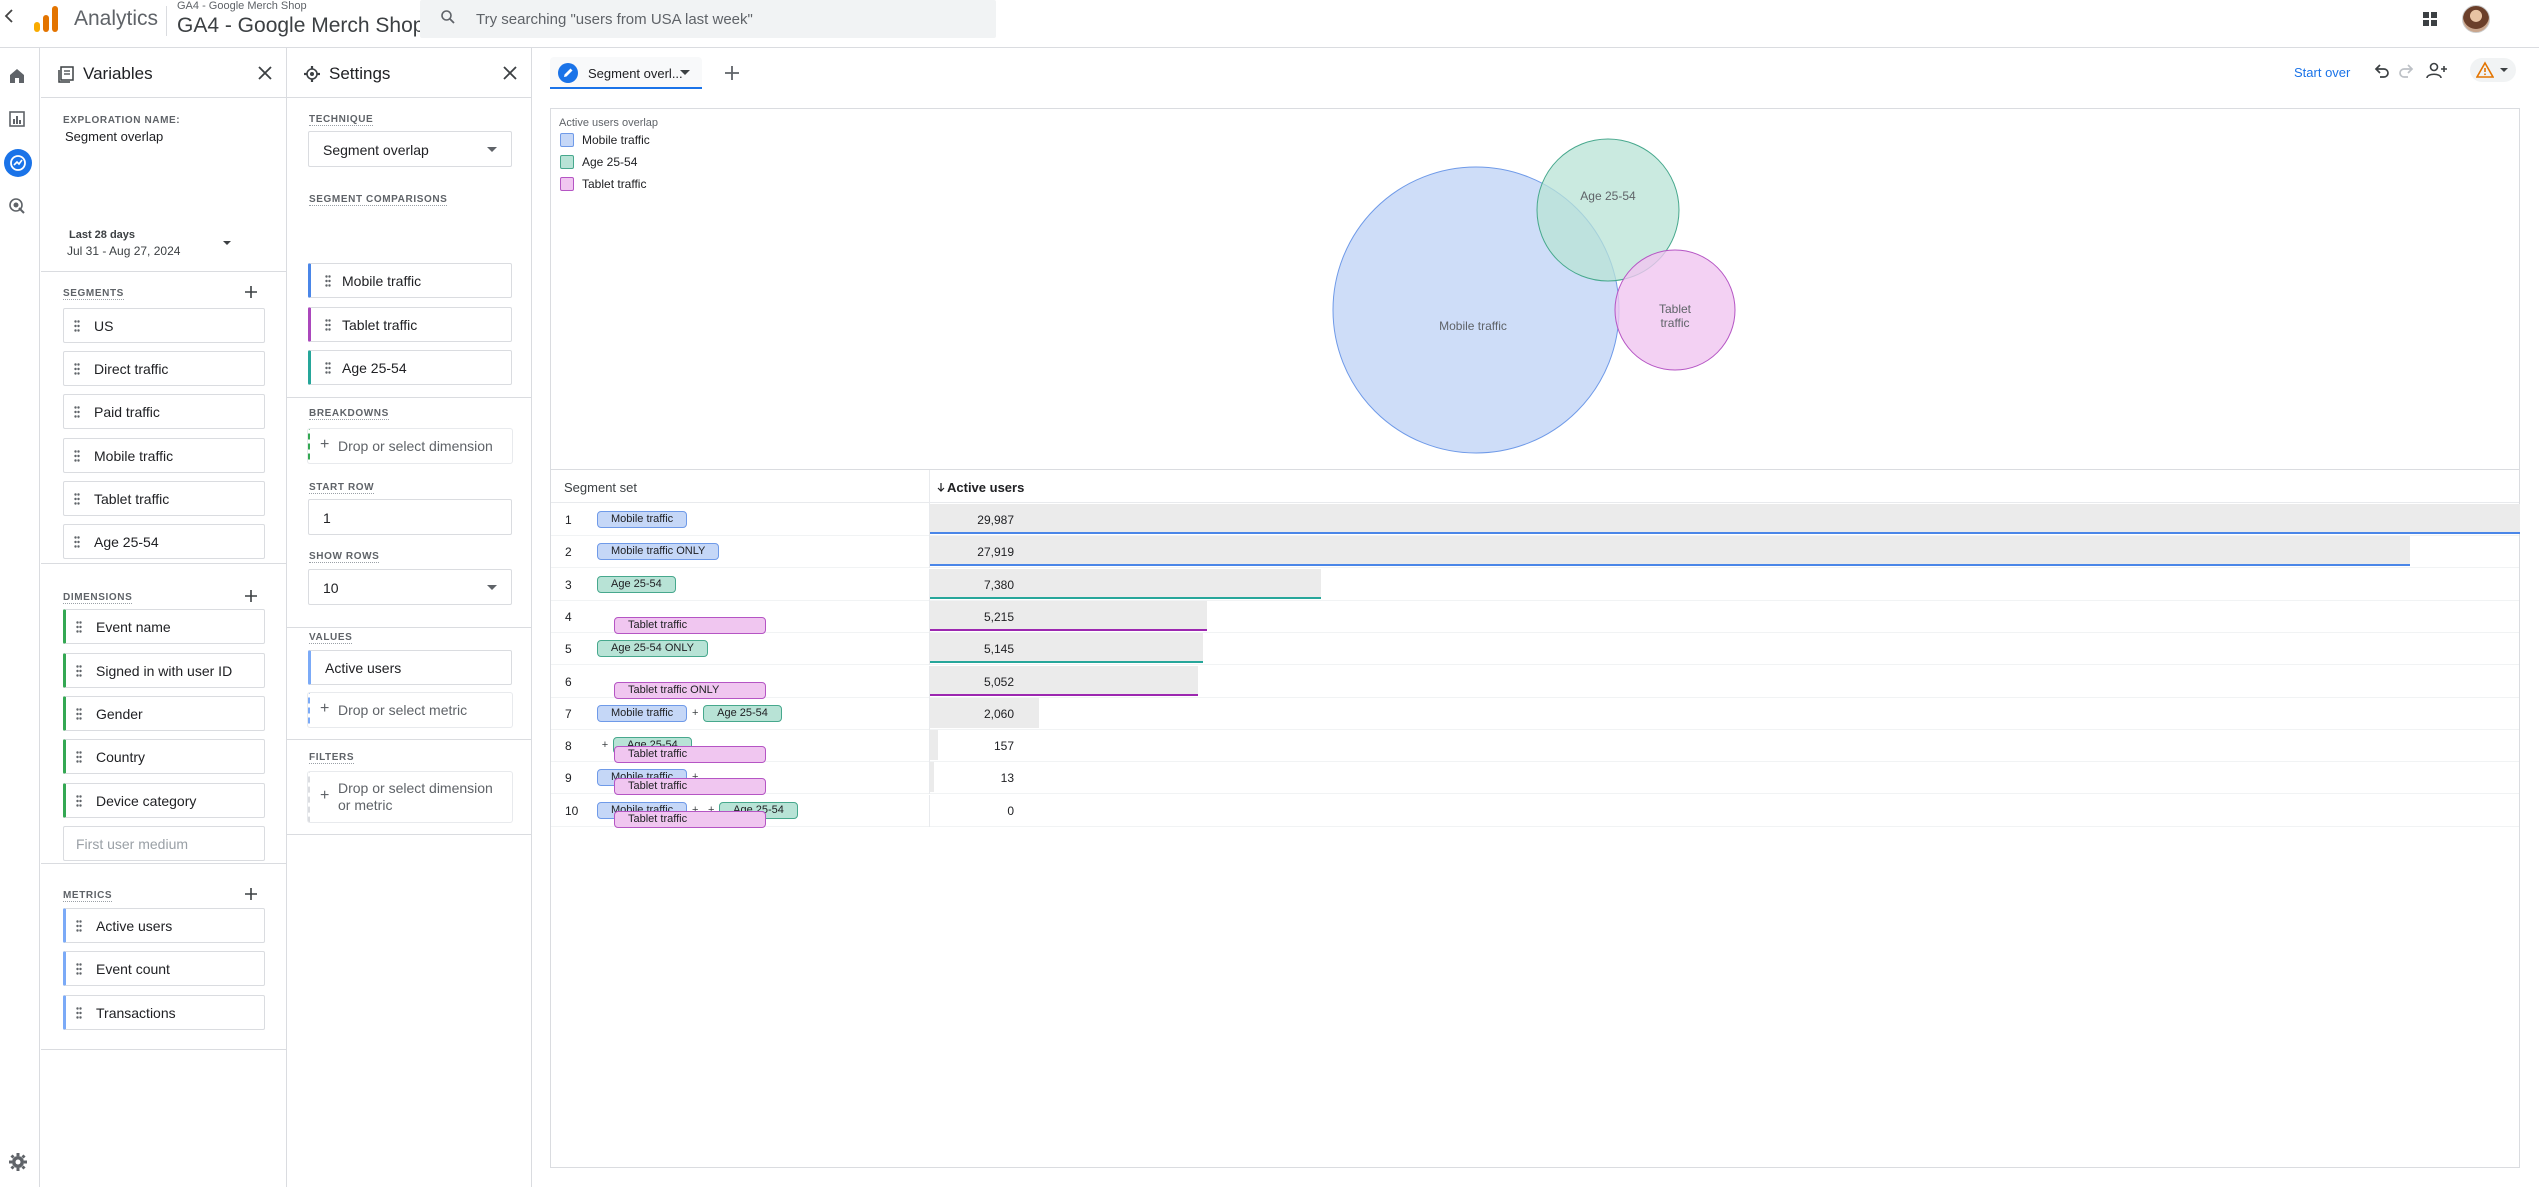 The image size is (2539, 1187). What do you see at coordinates (251, 894) in the screenshot?
I see `add-metric-icon` at bounding box center [251, 894].